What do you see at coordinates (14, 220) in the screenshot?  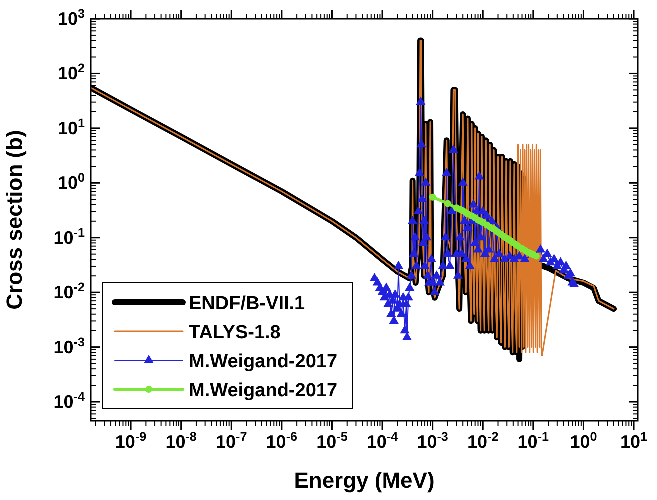 I see `y-axis-title: Cross section (b)` at bounding box center [14, 220].